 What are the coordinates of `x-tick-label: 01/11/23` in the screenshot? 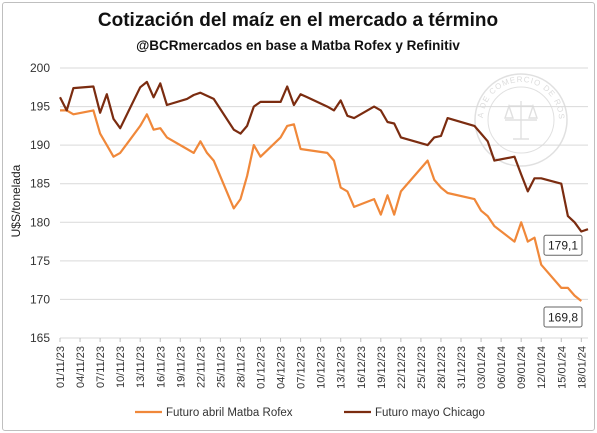 It's located at (61, 367).